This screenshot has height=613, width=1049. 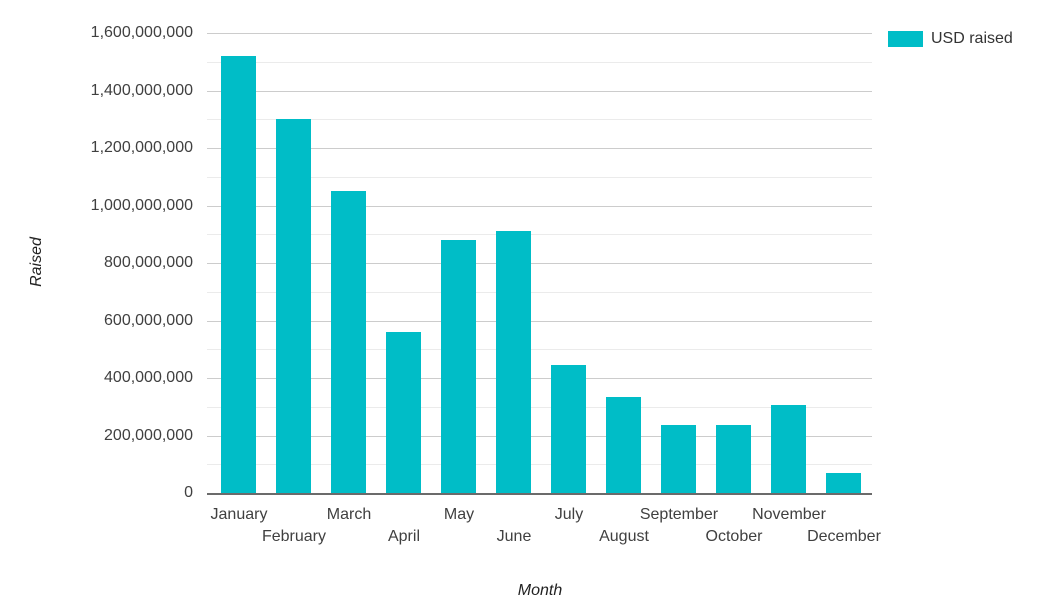 What do you see at coordinates (540, 590) in the screenshot?
I see `x-axis-title: Month` at bounding box center [540, 590].